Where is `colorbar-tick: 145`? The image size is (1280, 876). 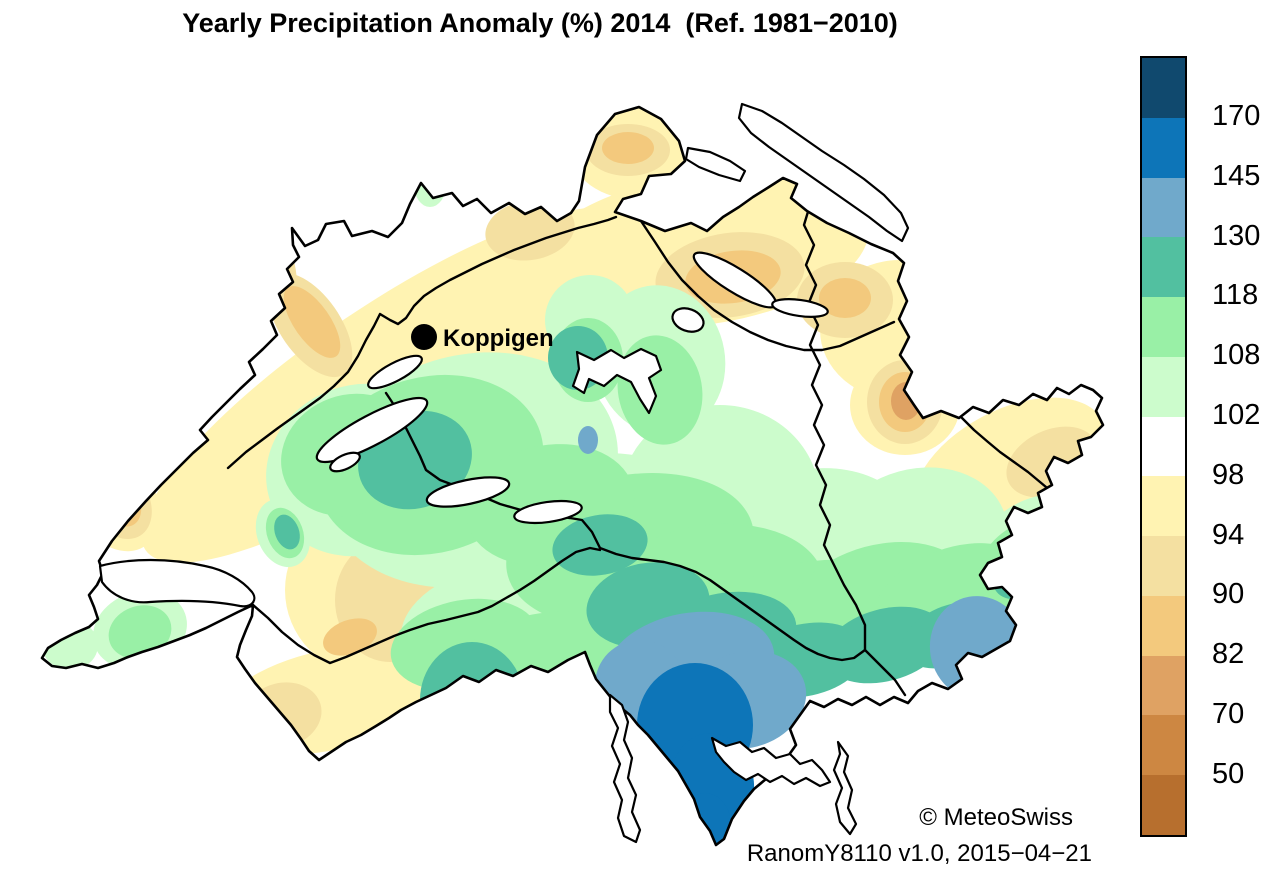
colorbar-tick: 145 is located at coordinates (1236, 176).